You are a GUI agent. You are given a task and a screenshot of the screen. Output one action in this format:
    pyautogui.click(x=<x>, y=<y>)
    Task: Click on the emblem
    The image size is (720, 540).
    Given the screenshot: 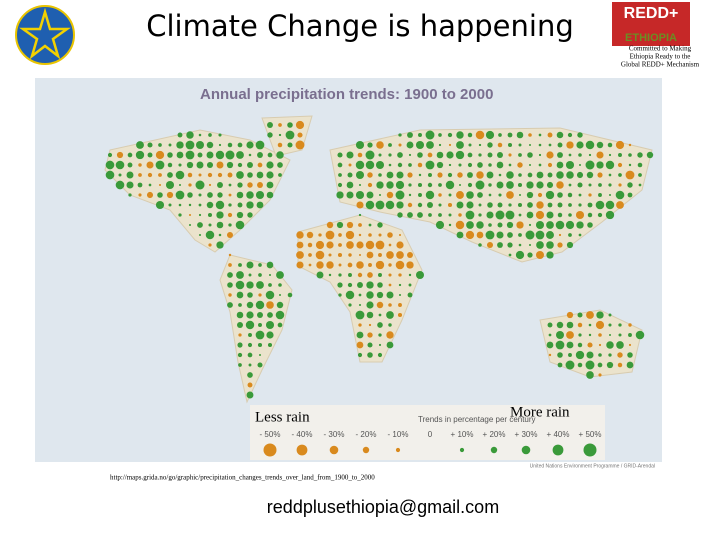 What is the action you would take?
    pyautogui.click(x=45, y=35)
    